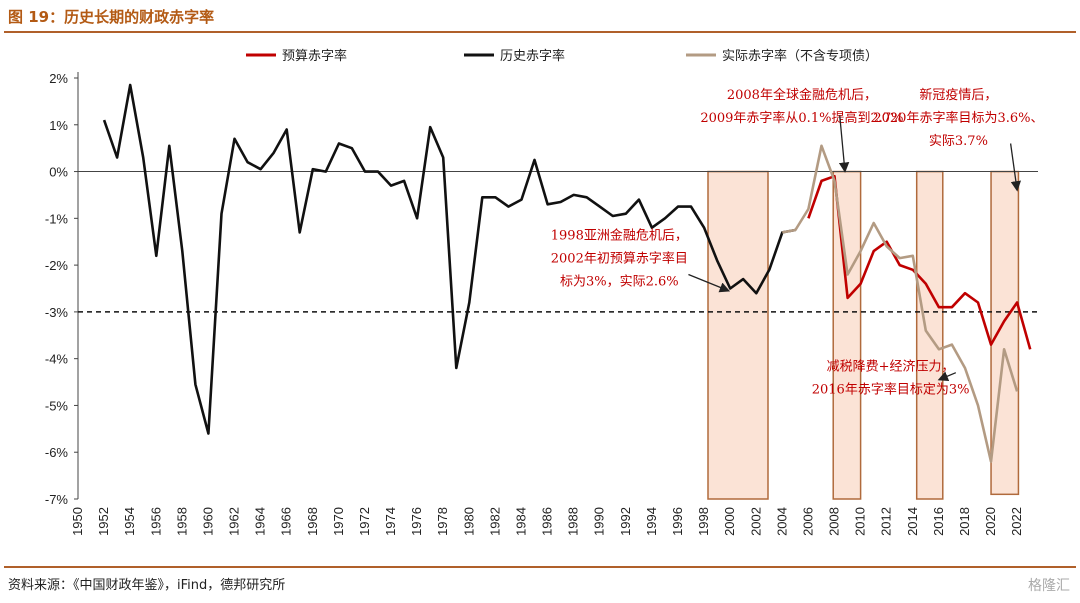 Image resolution: width=1080 pixels, height=603 pixels. What do you see at coordinates (802, 95) in the screenshot?
I see `annotation-text: 2008年全球金融危机后，` at bounding box center [802, 95].